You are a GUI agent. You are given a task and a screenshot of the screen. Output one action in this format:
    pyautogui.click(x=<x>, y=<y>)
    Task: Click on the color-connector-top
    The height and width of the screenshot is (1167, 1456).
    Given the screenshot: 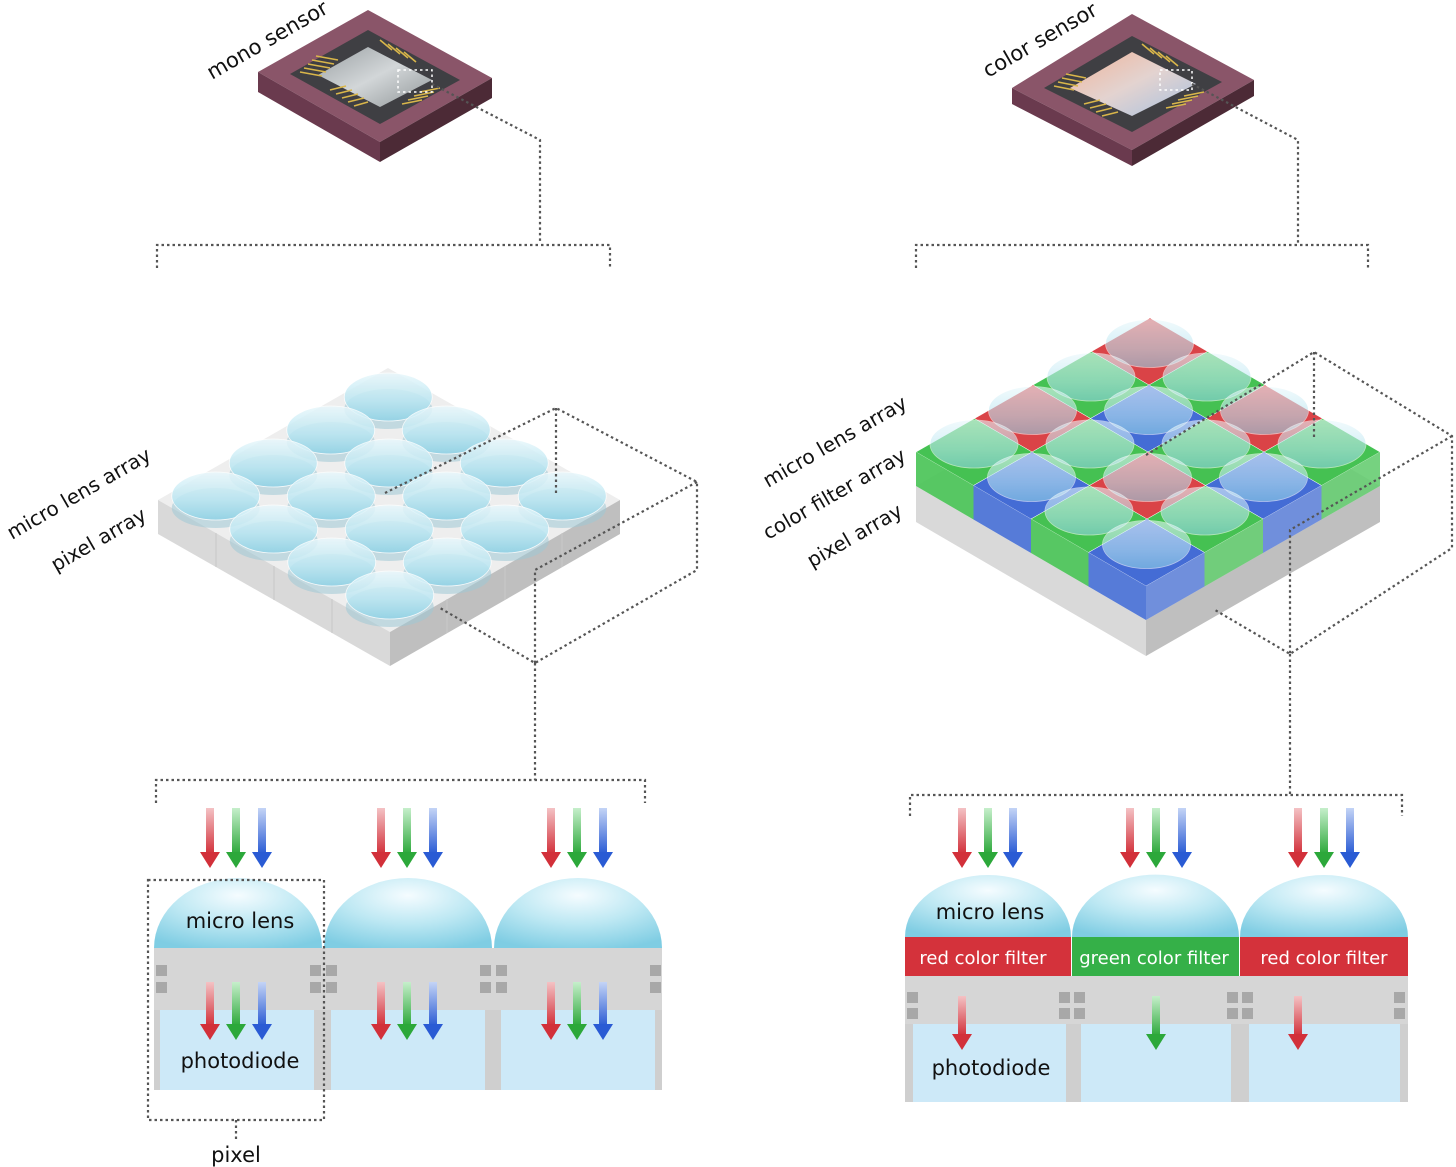 What is the action you would take?
    pyautogui.click(x=1142, y=175)
    